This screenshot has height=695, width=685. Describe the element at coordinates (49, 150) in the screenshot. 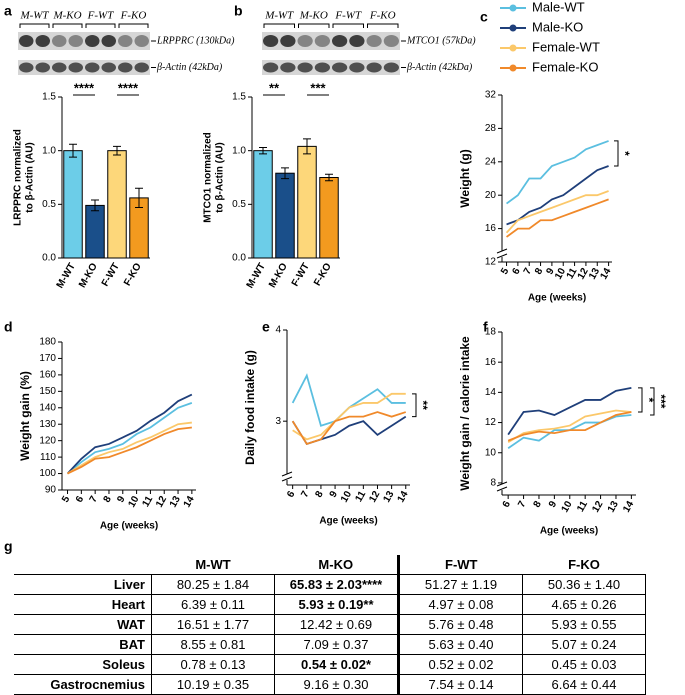

I see `y-tick-label: 1.0` at that location.